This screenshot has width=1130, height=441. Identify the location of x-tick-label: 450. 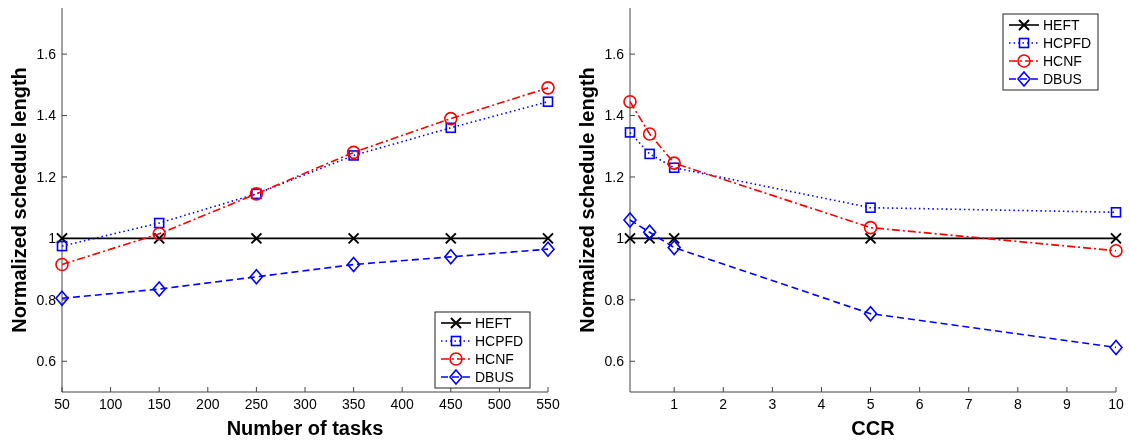
(451, 404).